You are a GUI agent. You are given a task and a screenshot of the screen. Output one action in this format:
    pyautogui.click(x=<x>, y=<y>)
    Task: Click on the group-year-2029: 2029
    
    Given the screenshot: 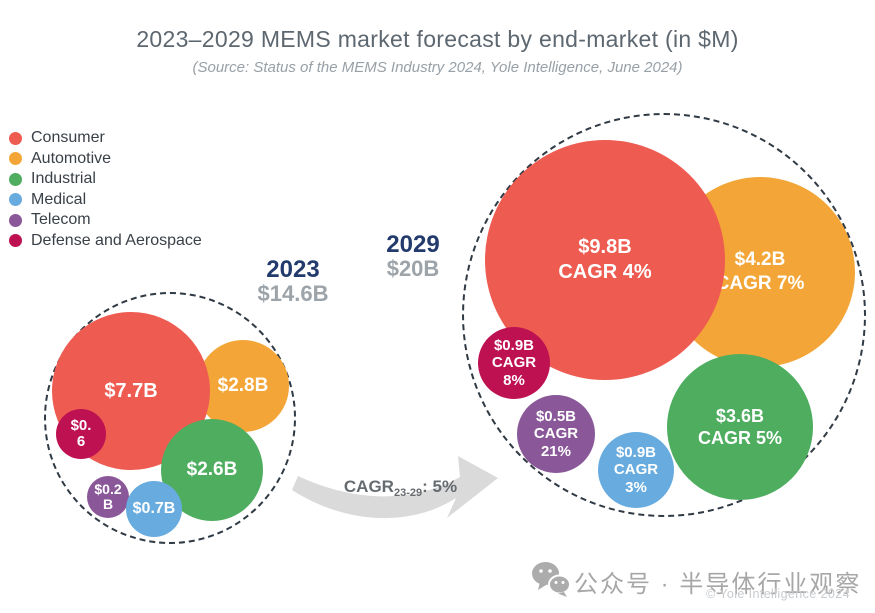 What is the action you would take?
    pyautogui.click(x=413, y=244)
    